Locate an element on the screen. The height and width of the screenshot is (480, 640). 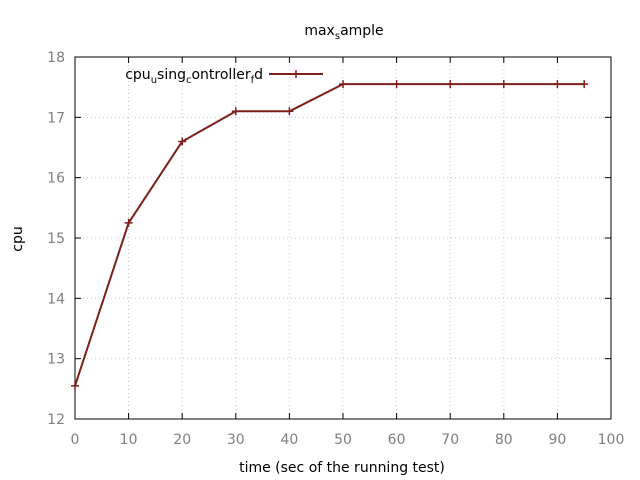
x-tick-label: 40 is located at coordinates (289, 440).